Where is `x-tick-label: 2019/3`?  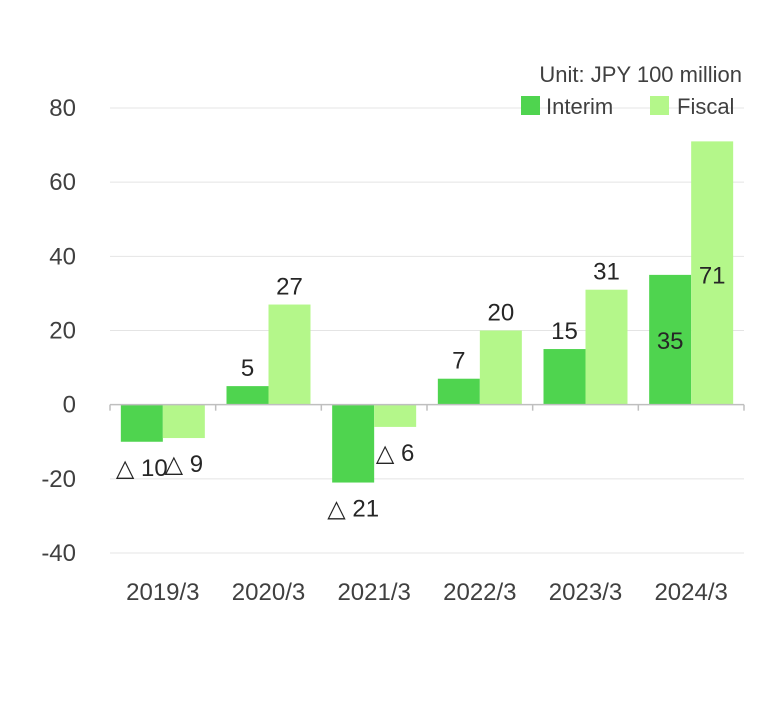 x-tick-label: 2019/3 is located at coordinates (162, 592).